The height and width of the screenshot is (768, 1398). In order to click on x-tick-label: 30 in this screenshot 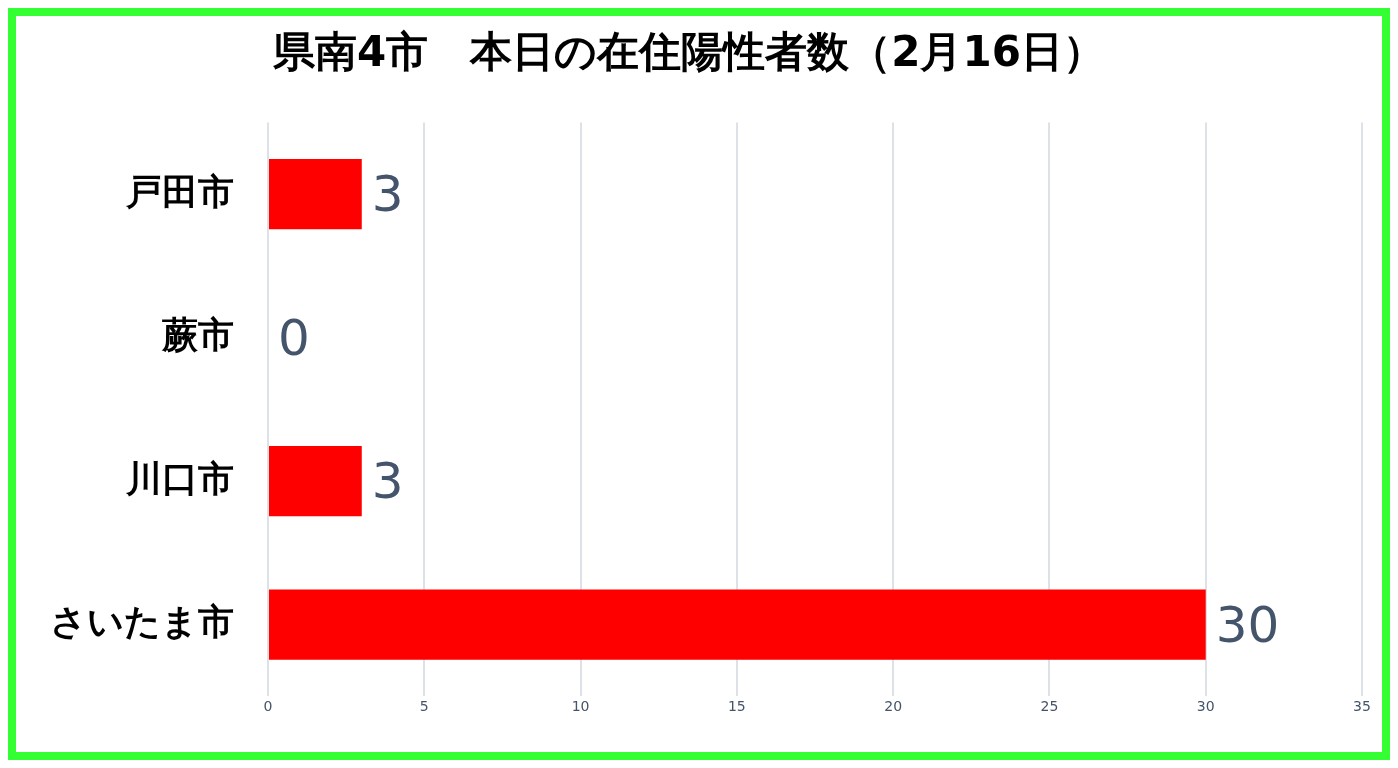, I will do `click(1205, 706)`.